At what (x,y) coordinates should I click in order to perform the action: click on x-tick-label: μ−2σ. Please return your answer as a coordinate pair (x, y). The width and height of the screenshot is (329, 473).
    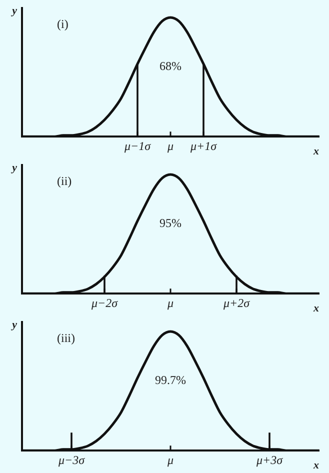
    Looking at the image, I should click on (104, 303).